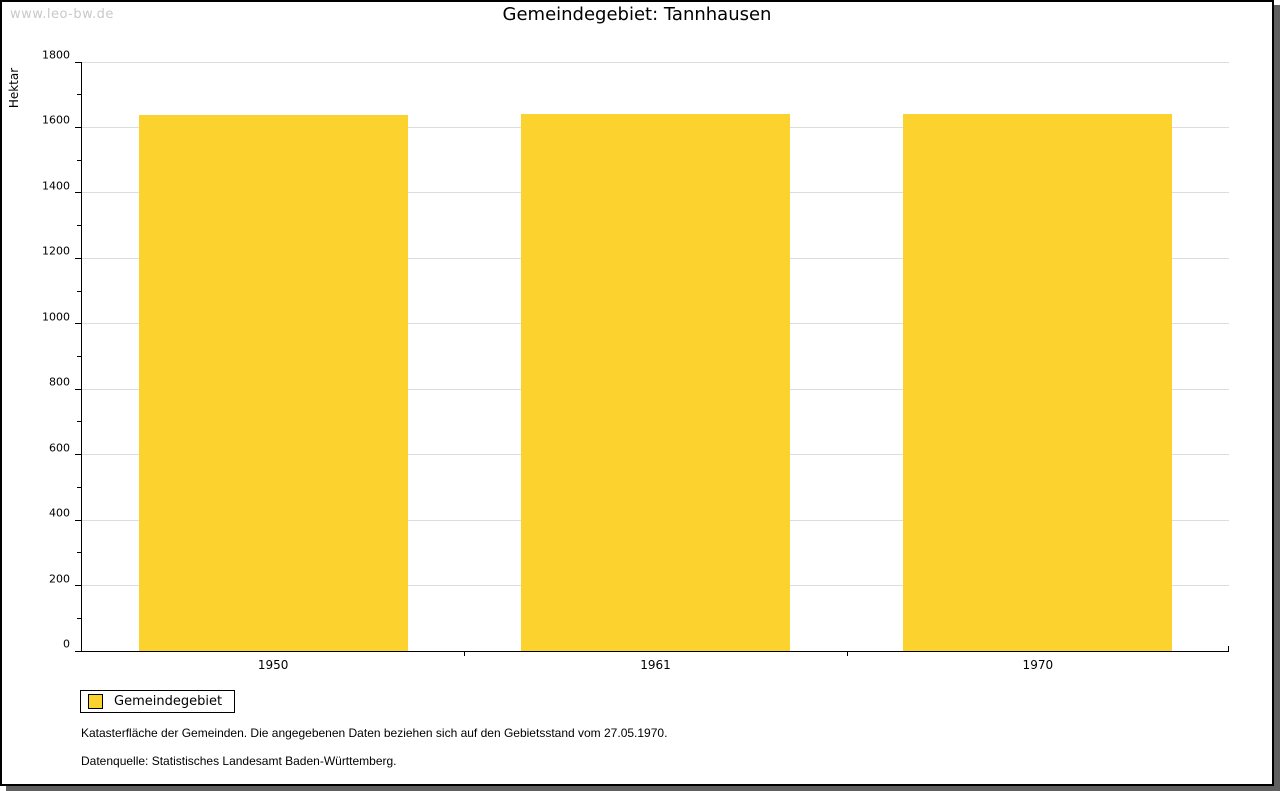 This screenshot has width=1280, height=791. What do you see at coordinates (14, 88) in the screenshot?
I see `y-axis-title: Hektar` at bounding box center [14, 88].